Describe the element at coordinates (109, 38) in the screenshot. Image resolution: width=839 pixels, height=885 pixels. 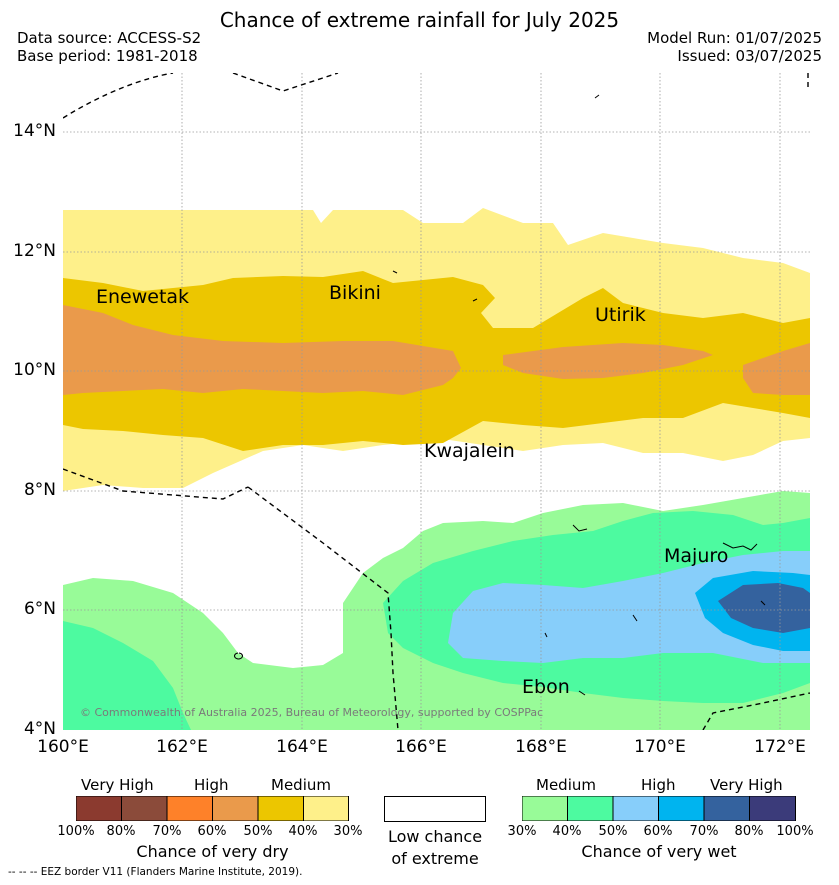
I see `data-source-label: Data source: ACCESS-S2` at that location.